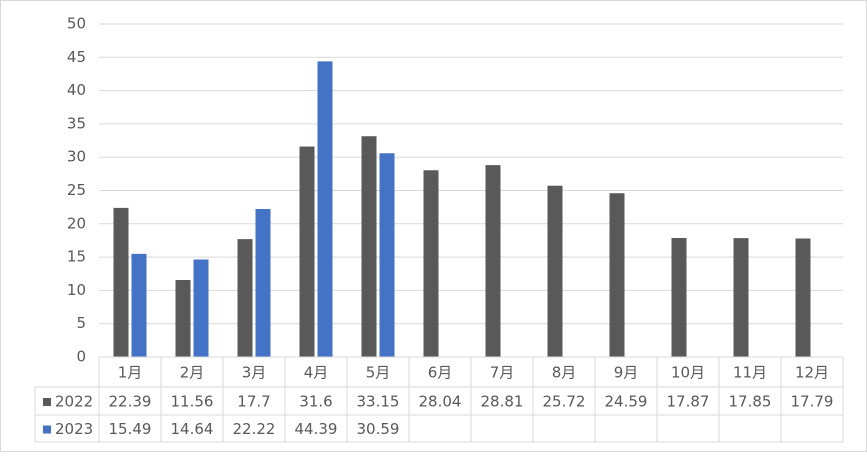  Describe the element at coordinates (76, 223) in the screenshot. I see `y-tick-label: 20` at that location.